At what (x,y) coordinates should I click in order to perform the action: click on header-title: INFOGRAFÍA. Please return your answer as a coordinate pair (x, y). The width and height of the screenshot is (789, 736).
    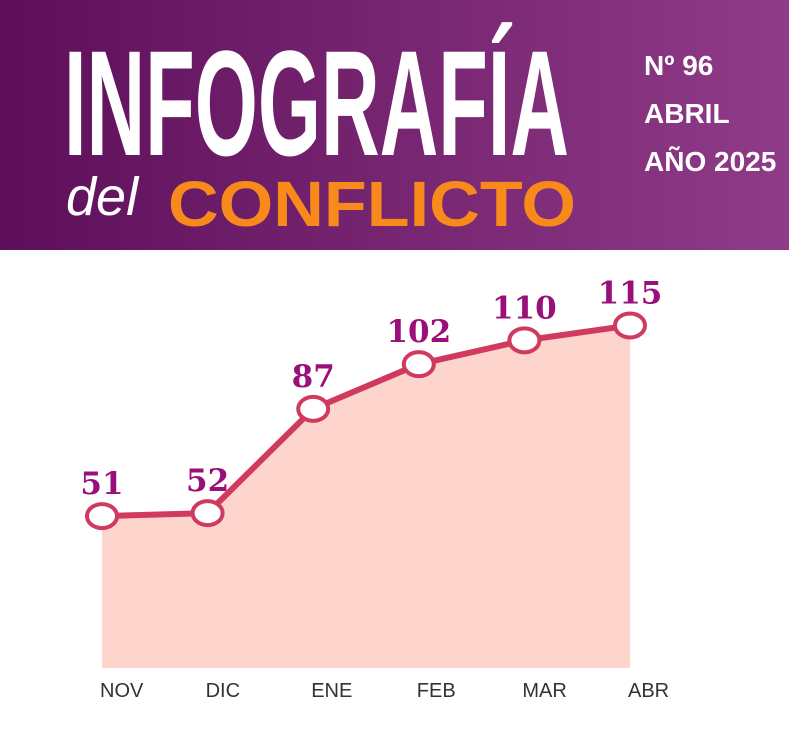
    Looking at the image, I should click on (316, 103).